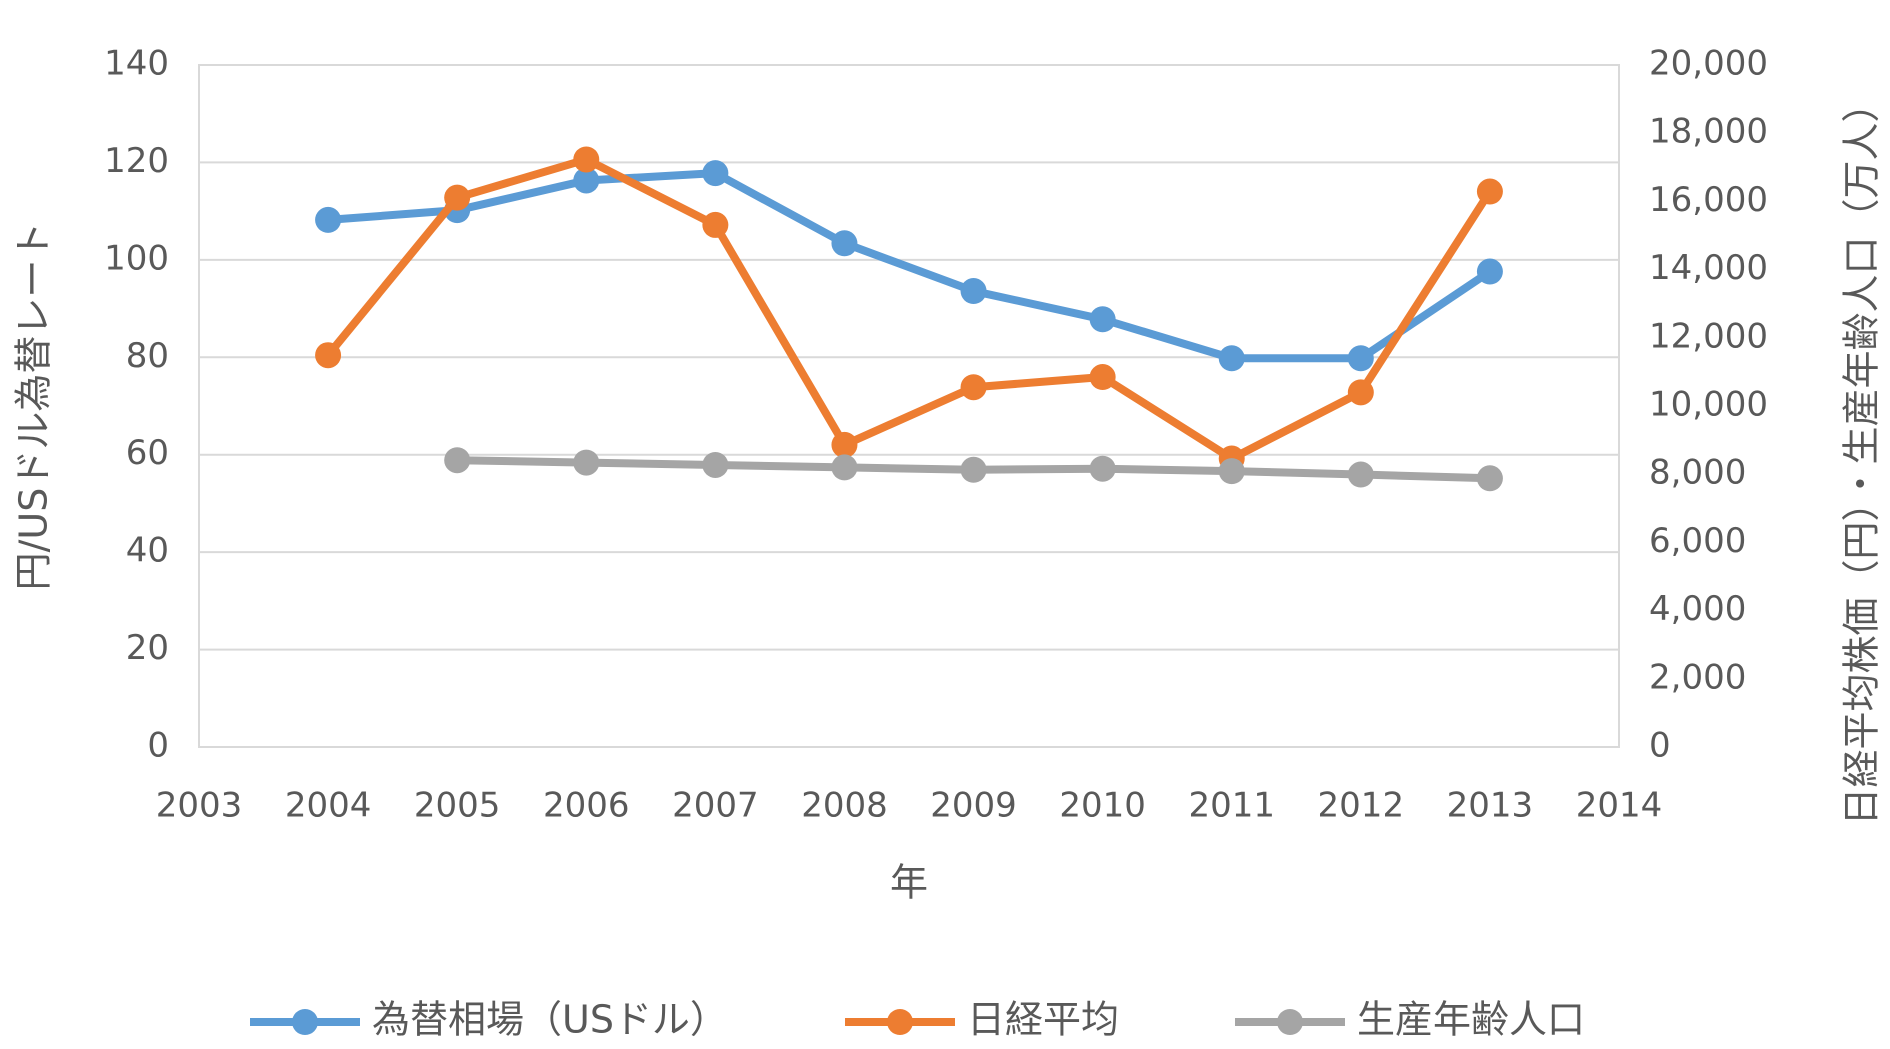 The image size is (1890, 1049). I want to click on x-tick-label: 2014, so click(1619, 806).